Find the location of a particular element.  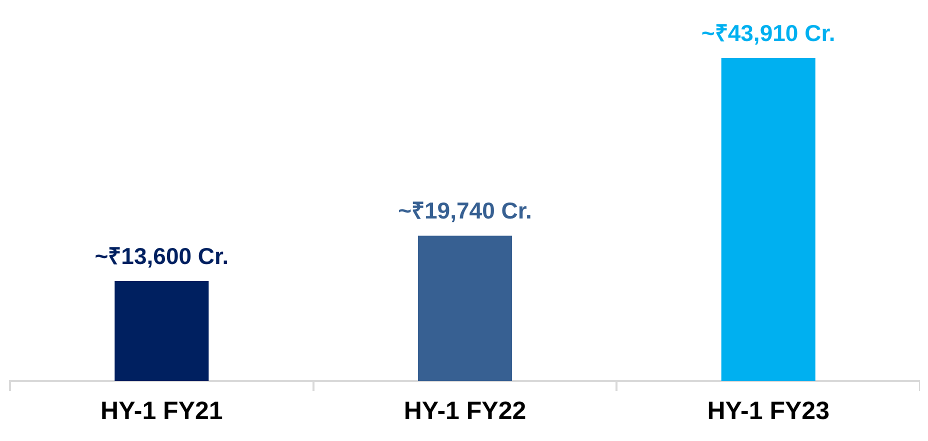

x-tick-label: HY-1 FY22 is located at coordinates (465, 410).